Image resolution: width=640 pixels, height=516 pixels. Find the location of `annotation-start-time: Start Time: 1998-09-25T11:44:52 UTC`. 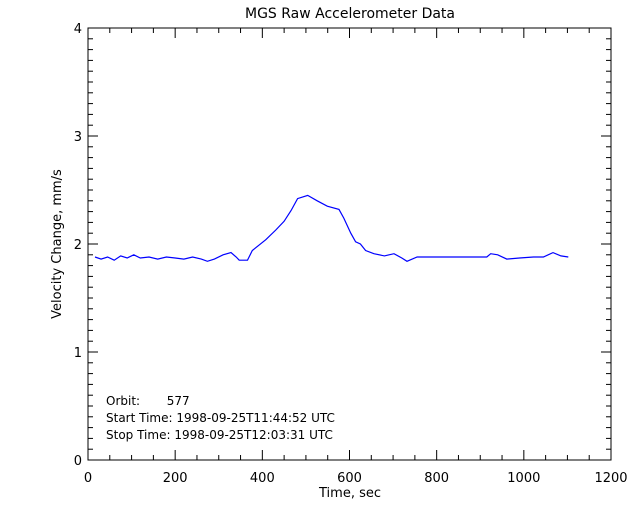

annotation-start-time: Start Time: 1998-09-25T11:44:52 UTC is located at coordinates (220, 418).